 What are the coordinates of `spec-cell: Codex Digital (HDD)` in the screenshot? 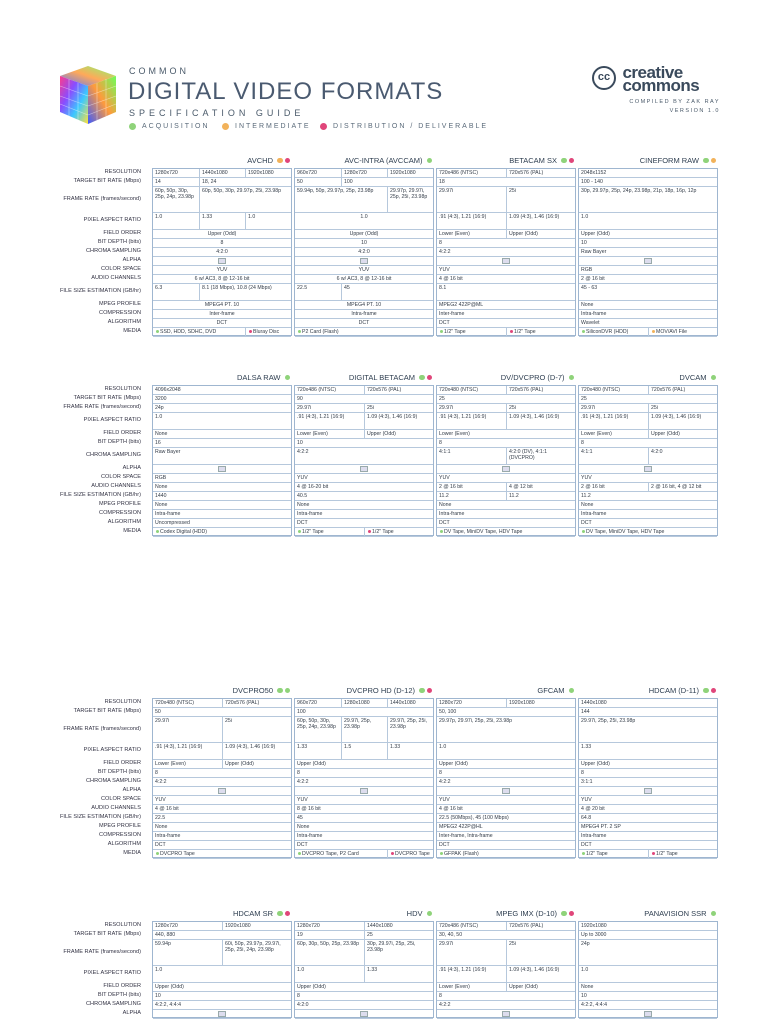 It's located at (222, 532).